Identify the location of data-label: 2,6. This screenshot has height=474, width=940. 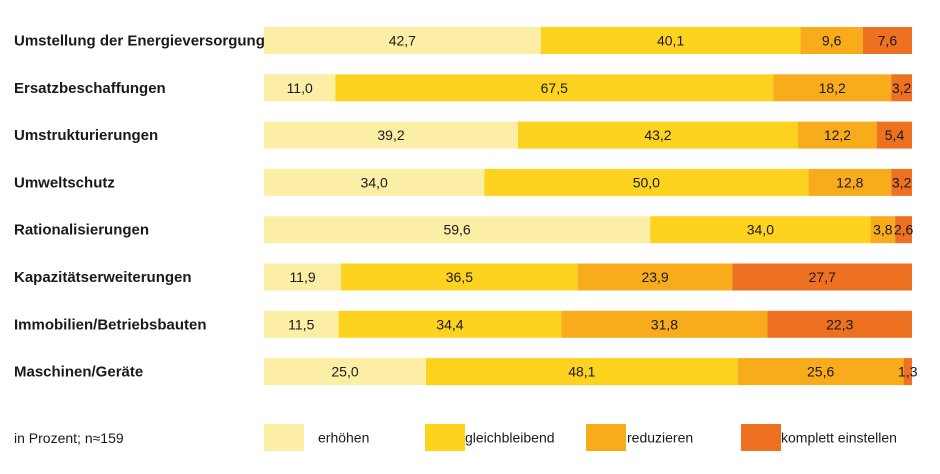
(904, 230).